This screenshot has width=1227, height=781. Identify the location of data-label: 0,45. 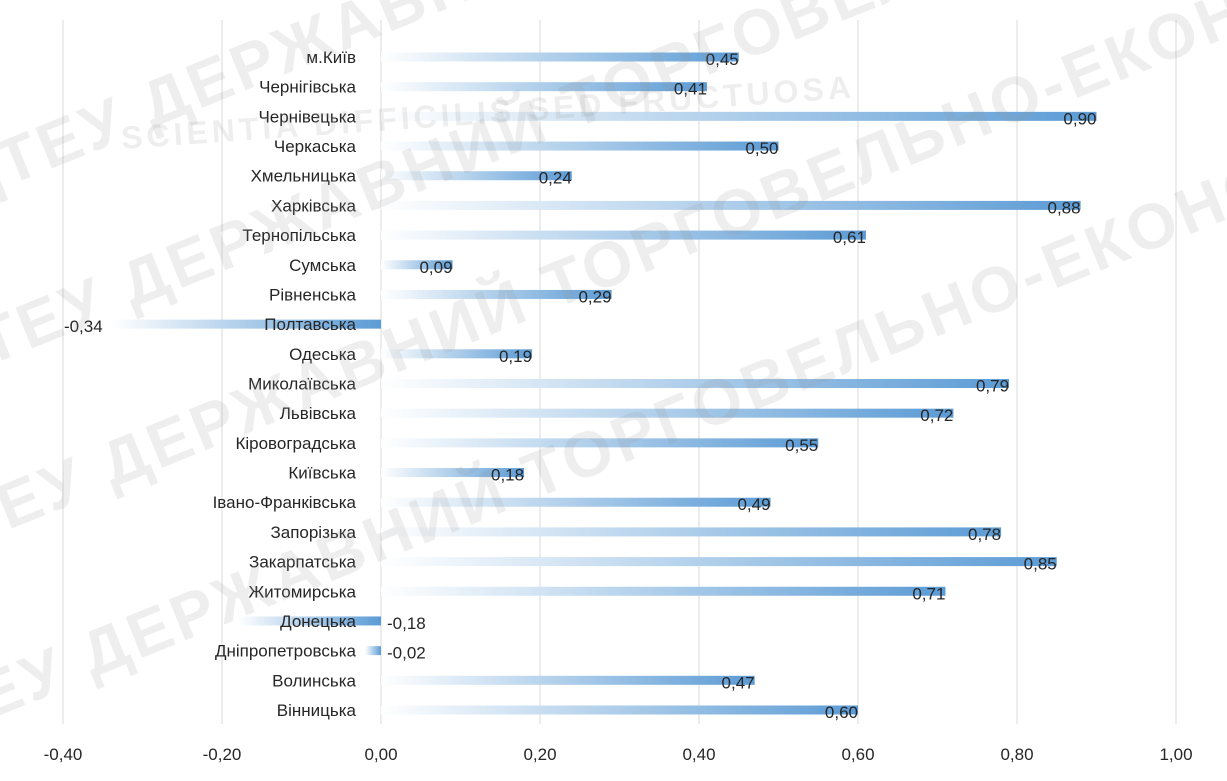
(722, 59).